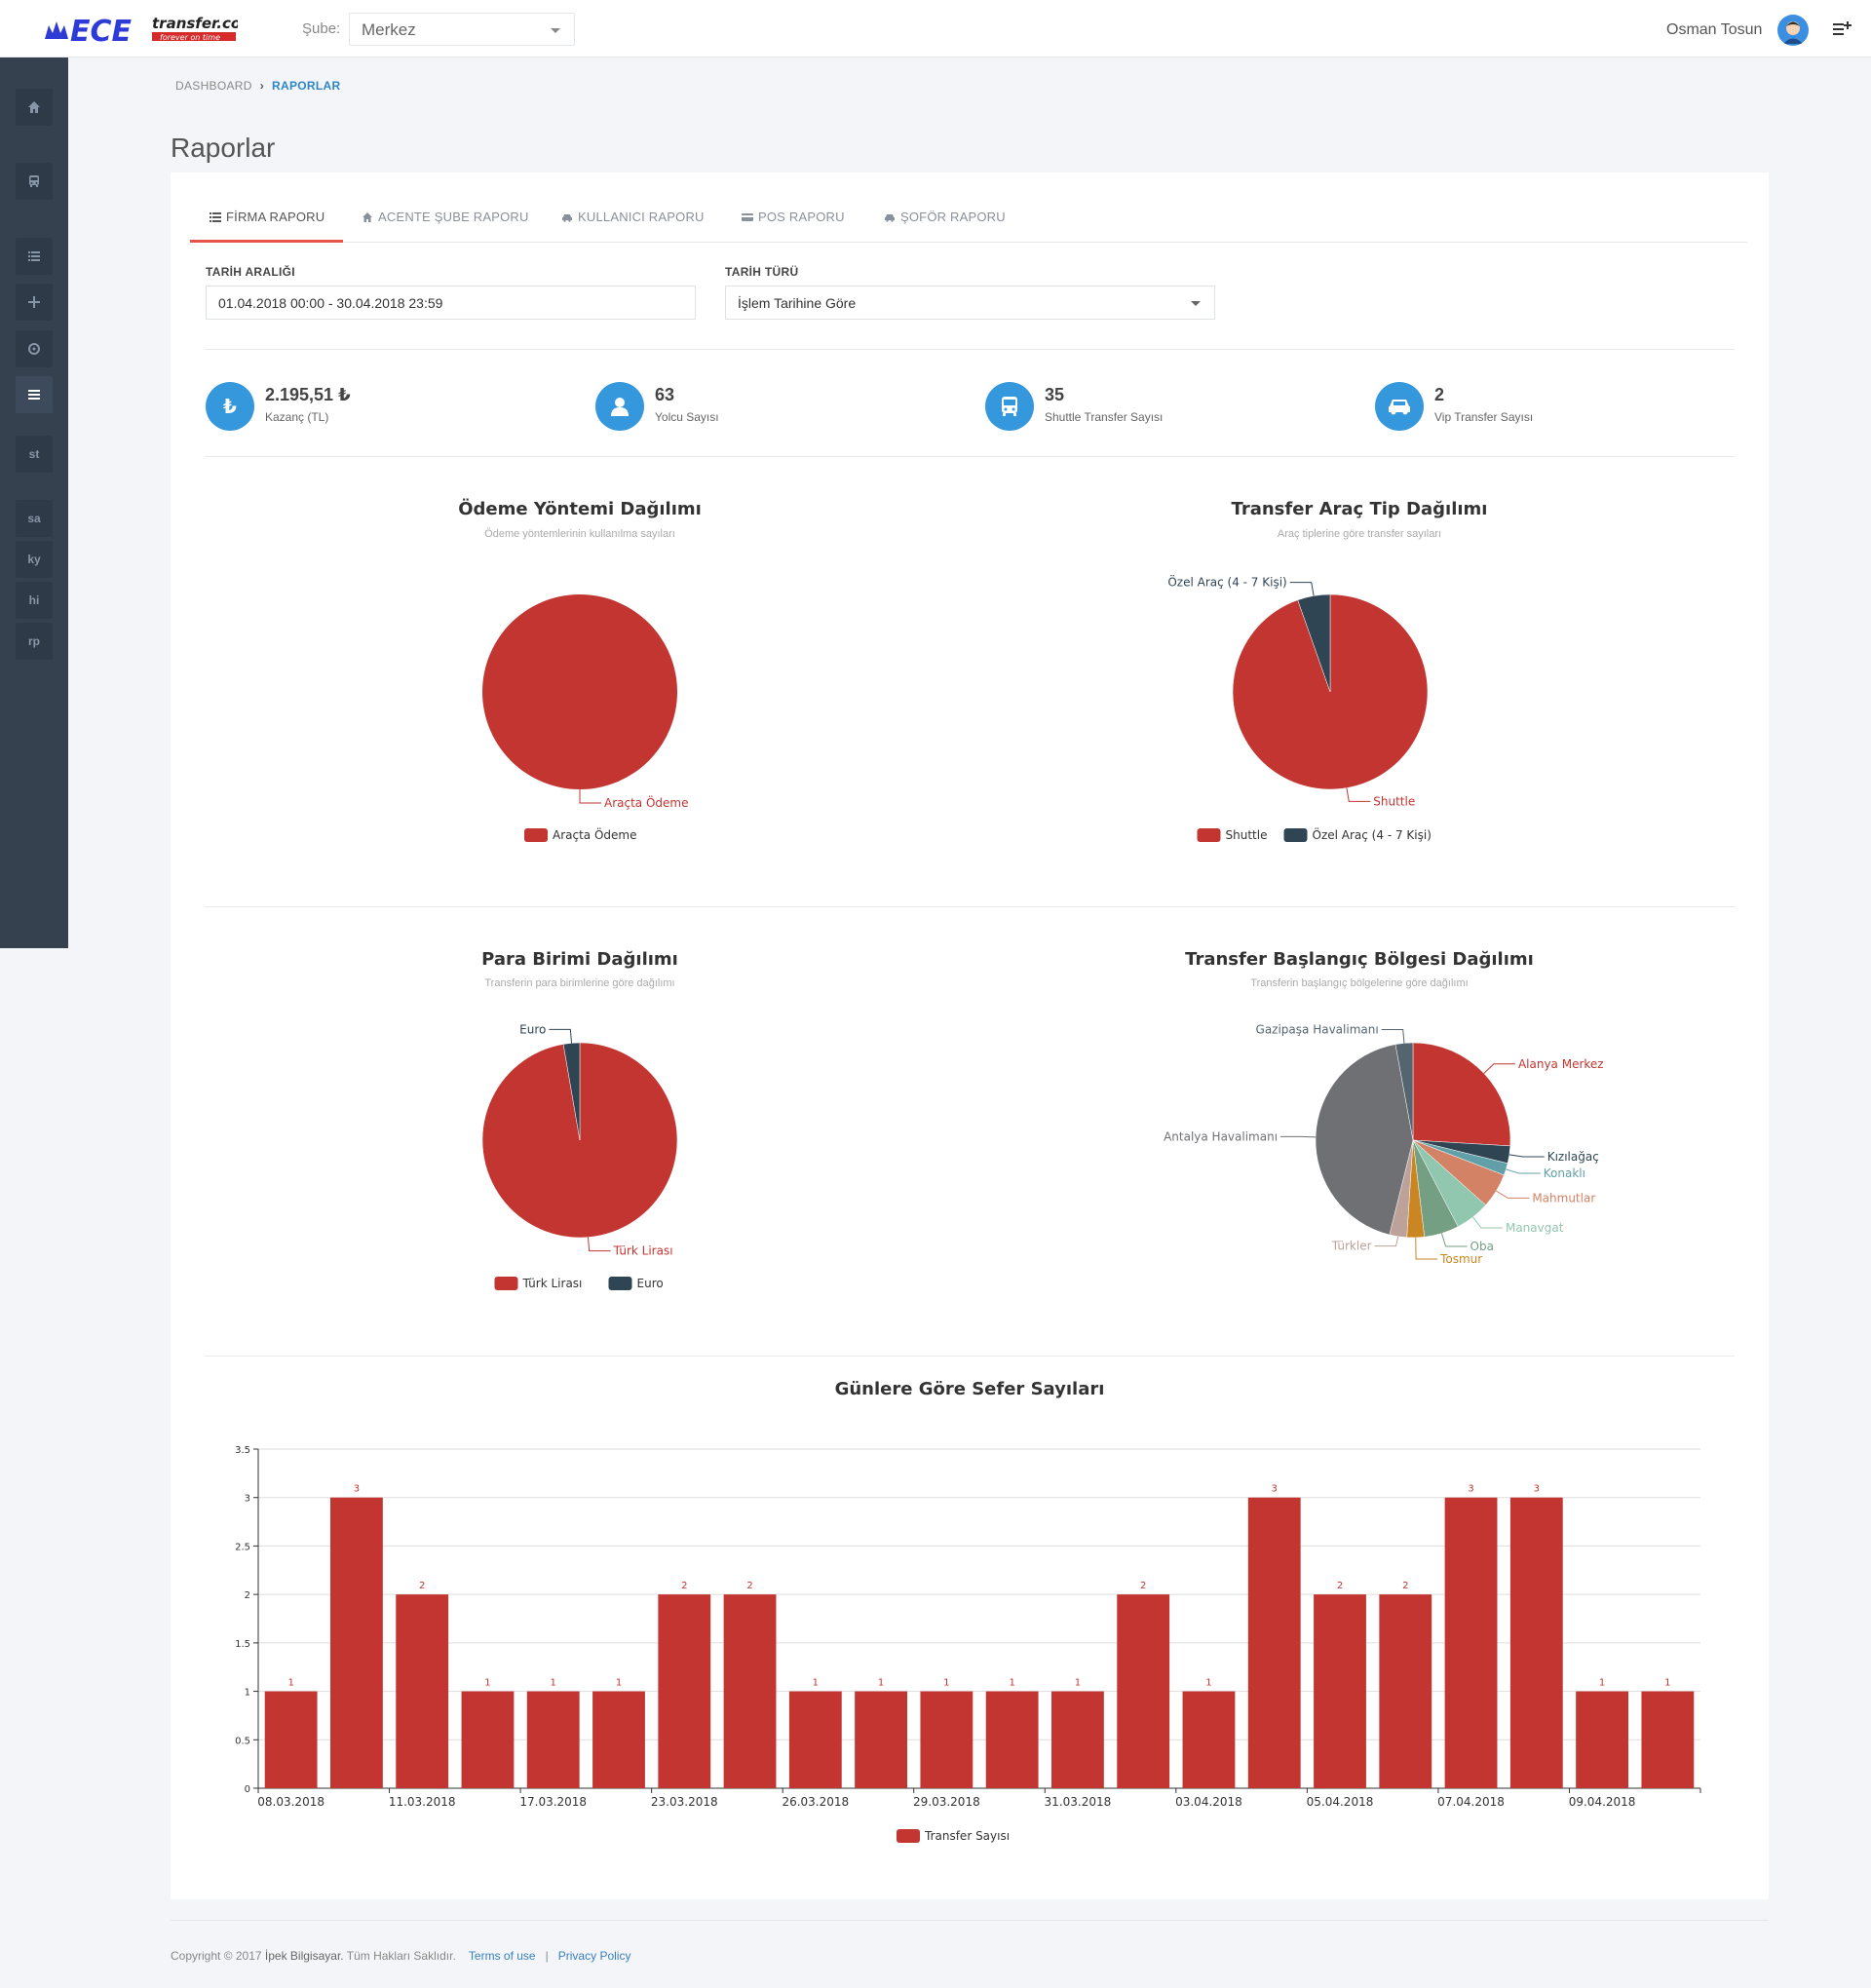 The width and height of the screenshot is (1871, 1988). Describe the element at coordinates (190, 37) in the screenshot. I see `logo-tagline: forever on time` at that location.